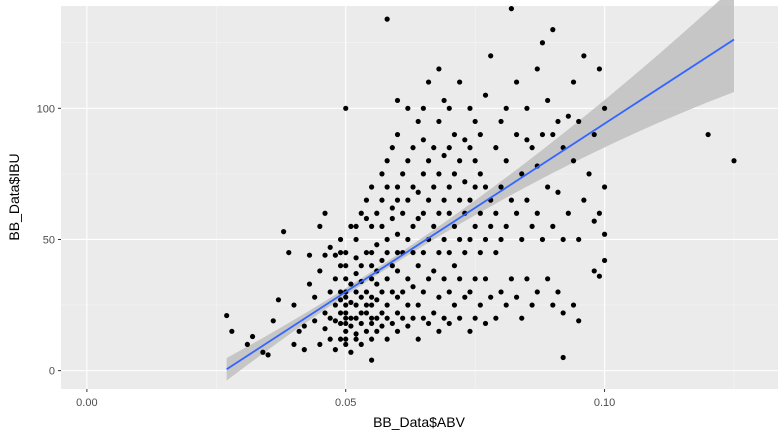  Describe the element at coordinates (604, 403) in the screenshot. I see `x-tick-label: 0.10` at that location.